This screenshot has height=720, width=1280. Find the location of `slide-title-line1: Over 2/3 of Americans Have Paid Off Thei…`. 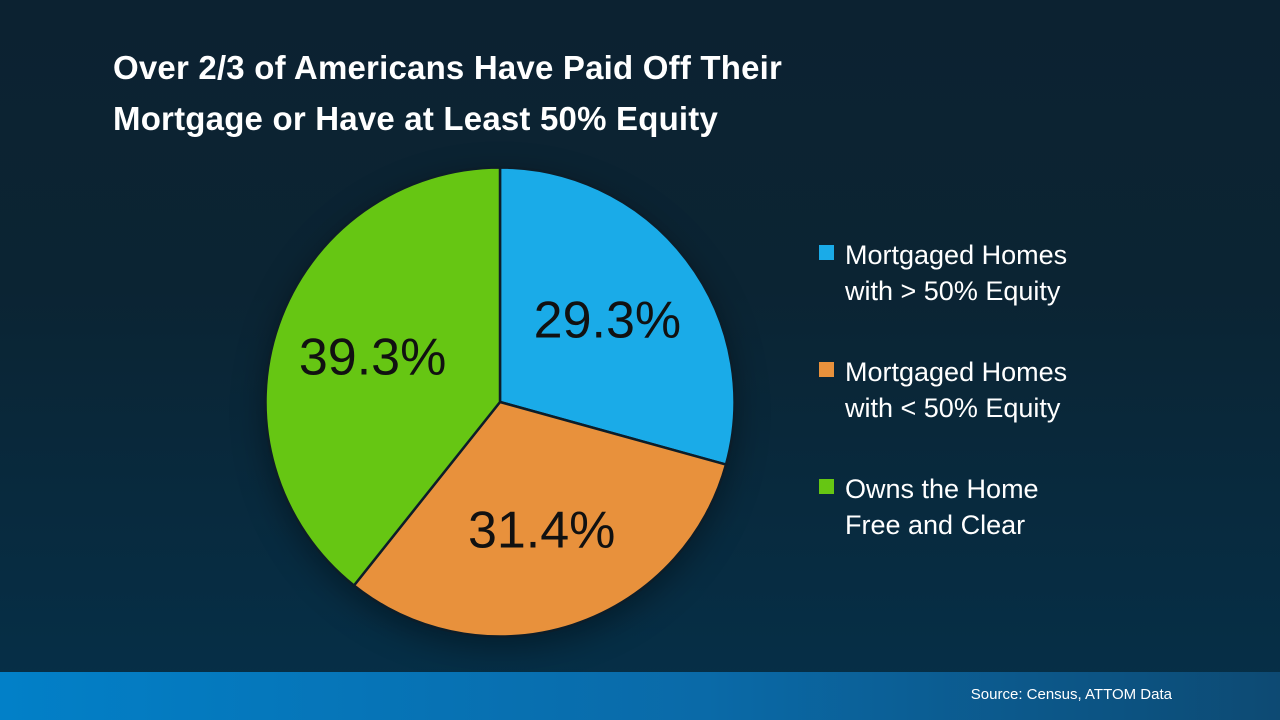

slide-title-line1: Over 2/3 of Americans Have Paid Off Thei… is located at coordinates (448, 67).